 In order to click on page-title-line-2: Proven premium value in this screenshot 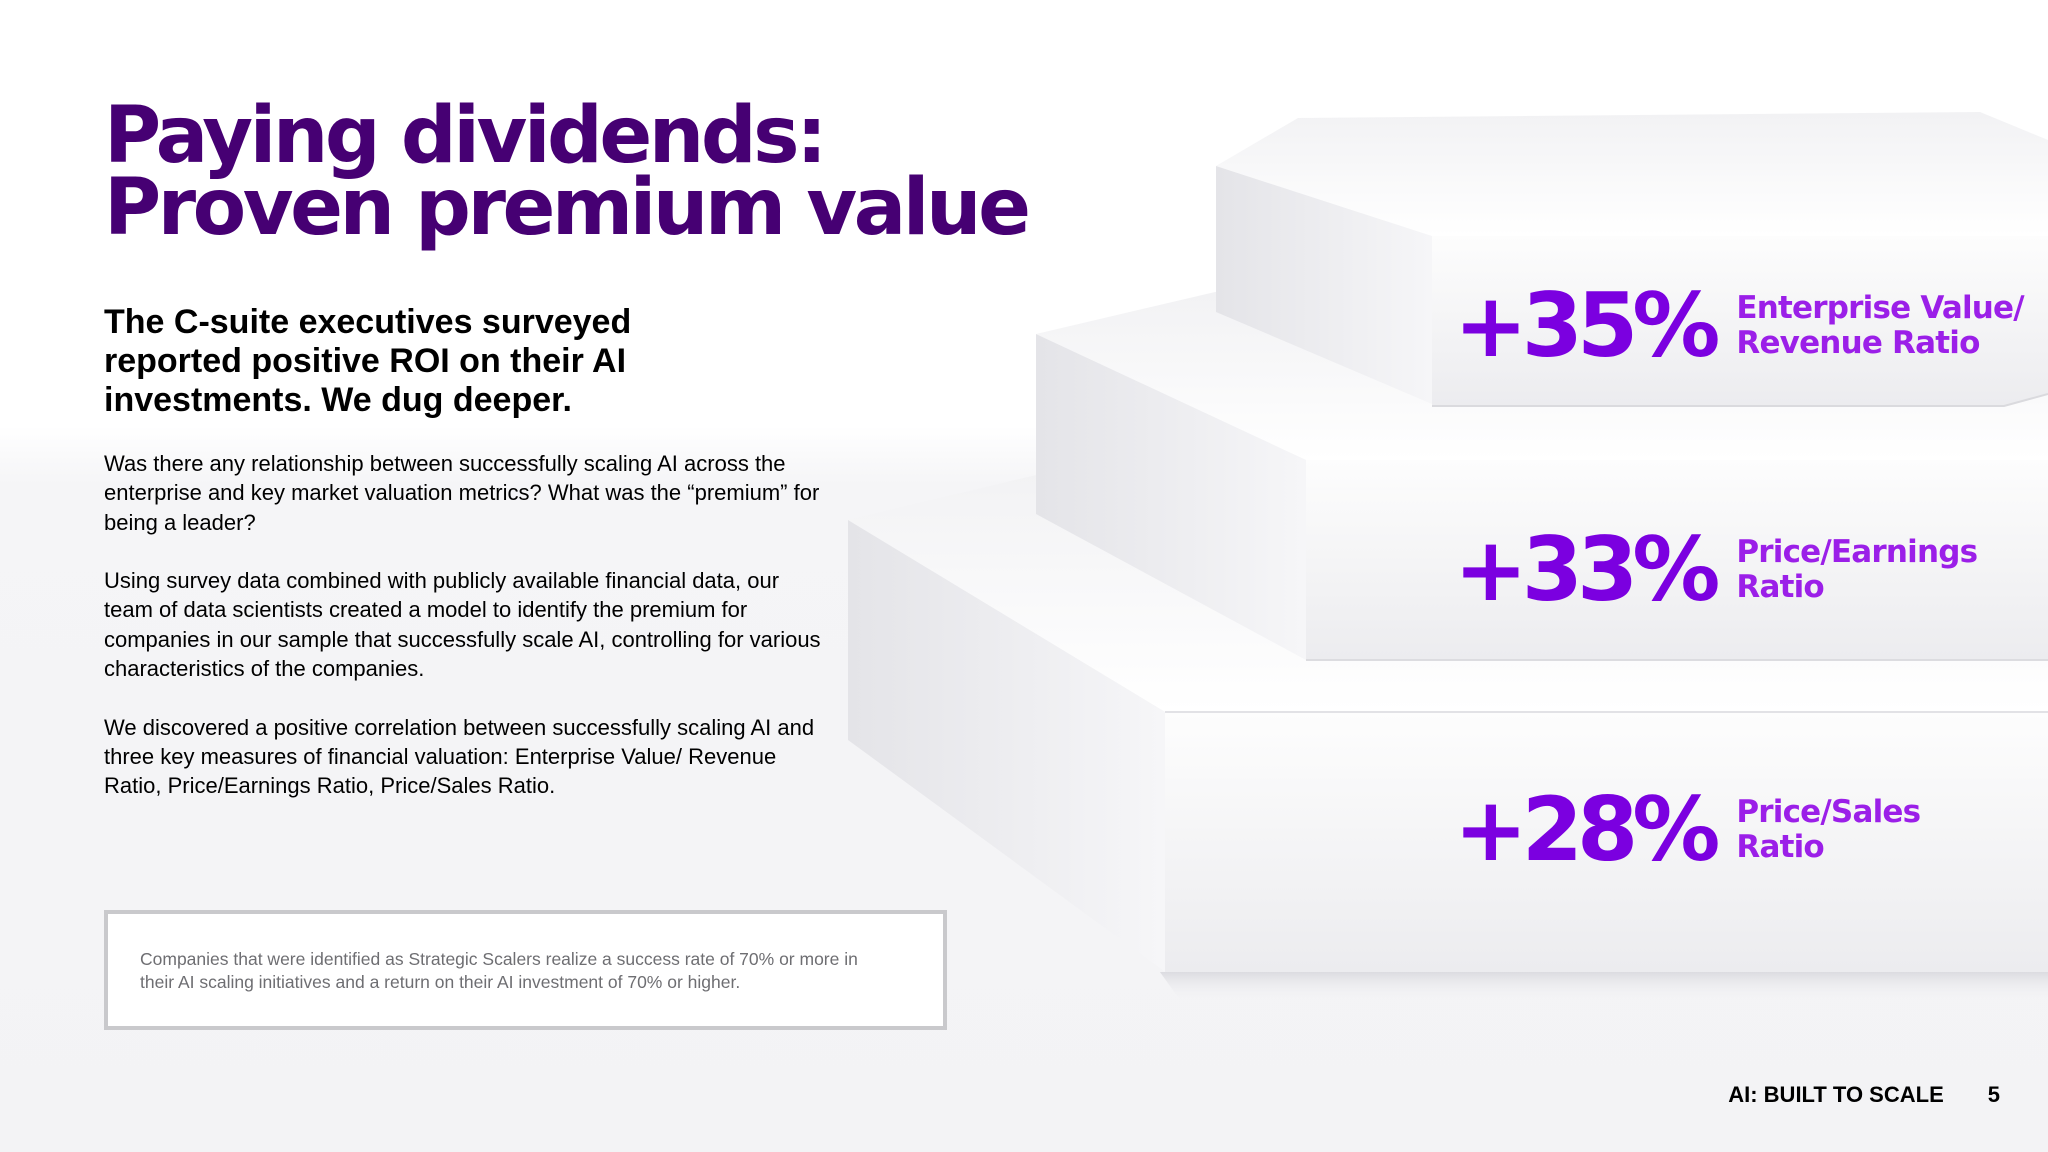, I will do `click(567, 208)`.